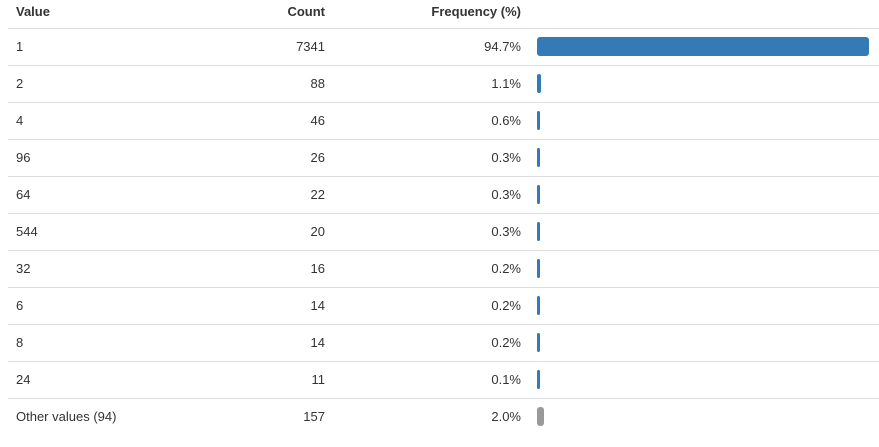 The width and height of the screenshot is (879, 447). I want to click on count-cell: 22, so click(275, 194).